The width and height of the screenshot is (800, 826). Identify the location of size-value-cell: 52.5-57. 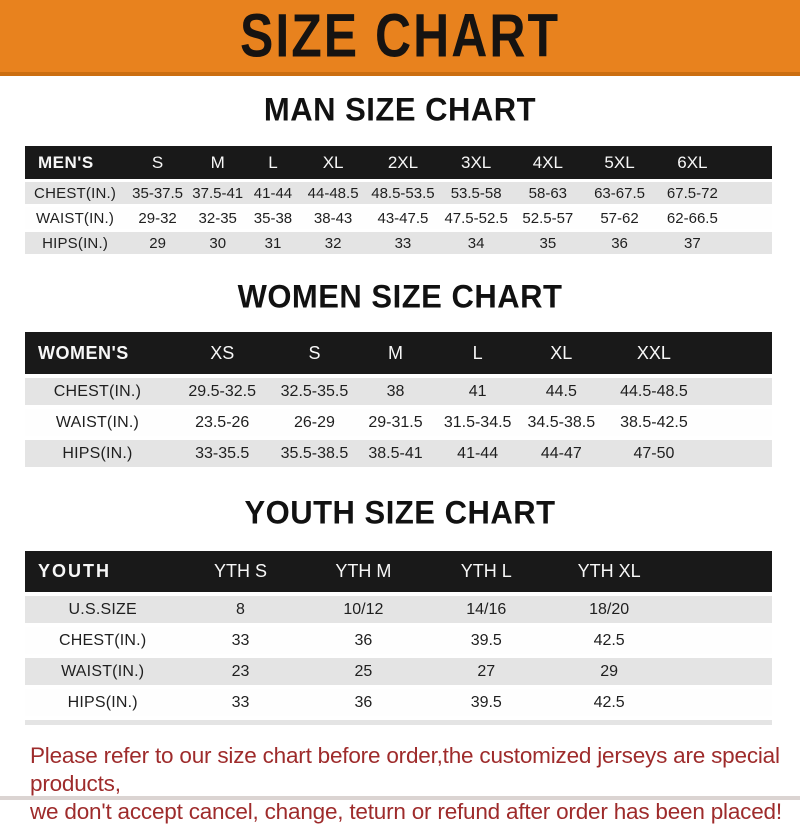
(547, 218).